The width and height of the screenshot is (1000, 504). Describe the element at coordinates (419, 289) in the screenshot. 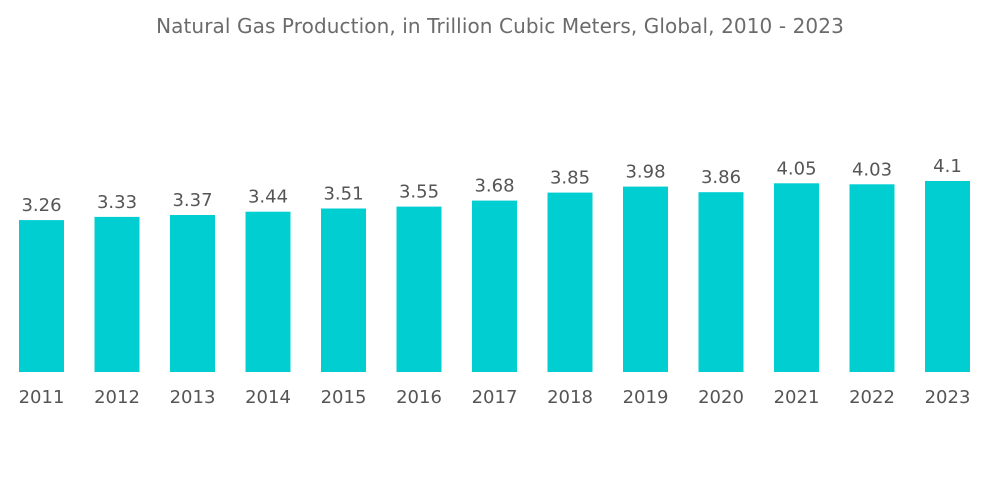

I see `bar-2016` at that location.